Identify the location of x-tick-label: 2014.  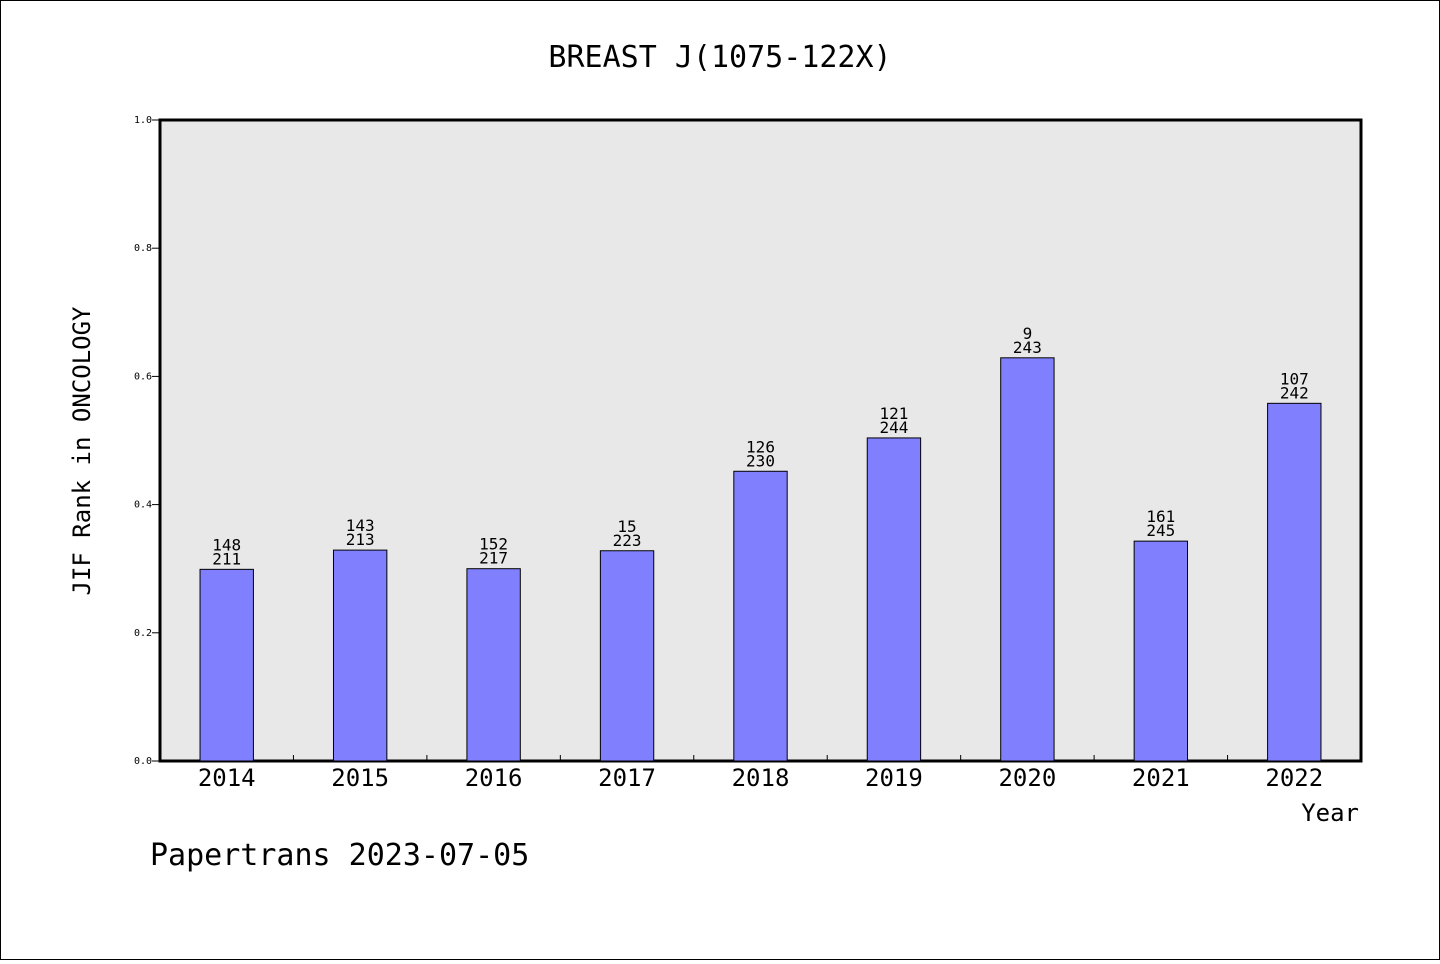
(227, 778).